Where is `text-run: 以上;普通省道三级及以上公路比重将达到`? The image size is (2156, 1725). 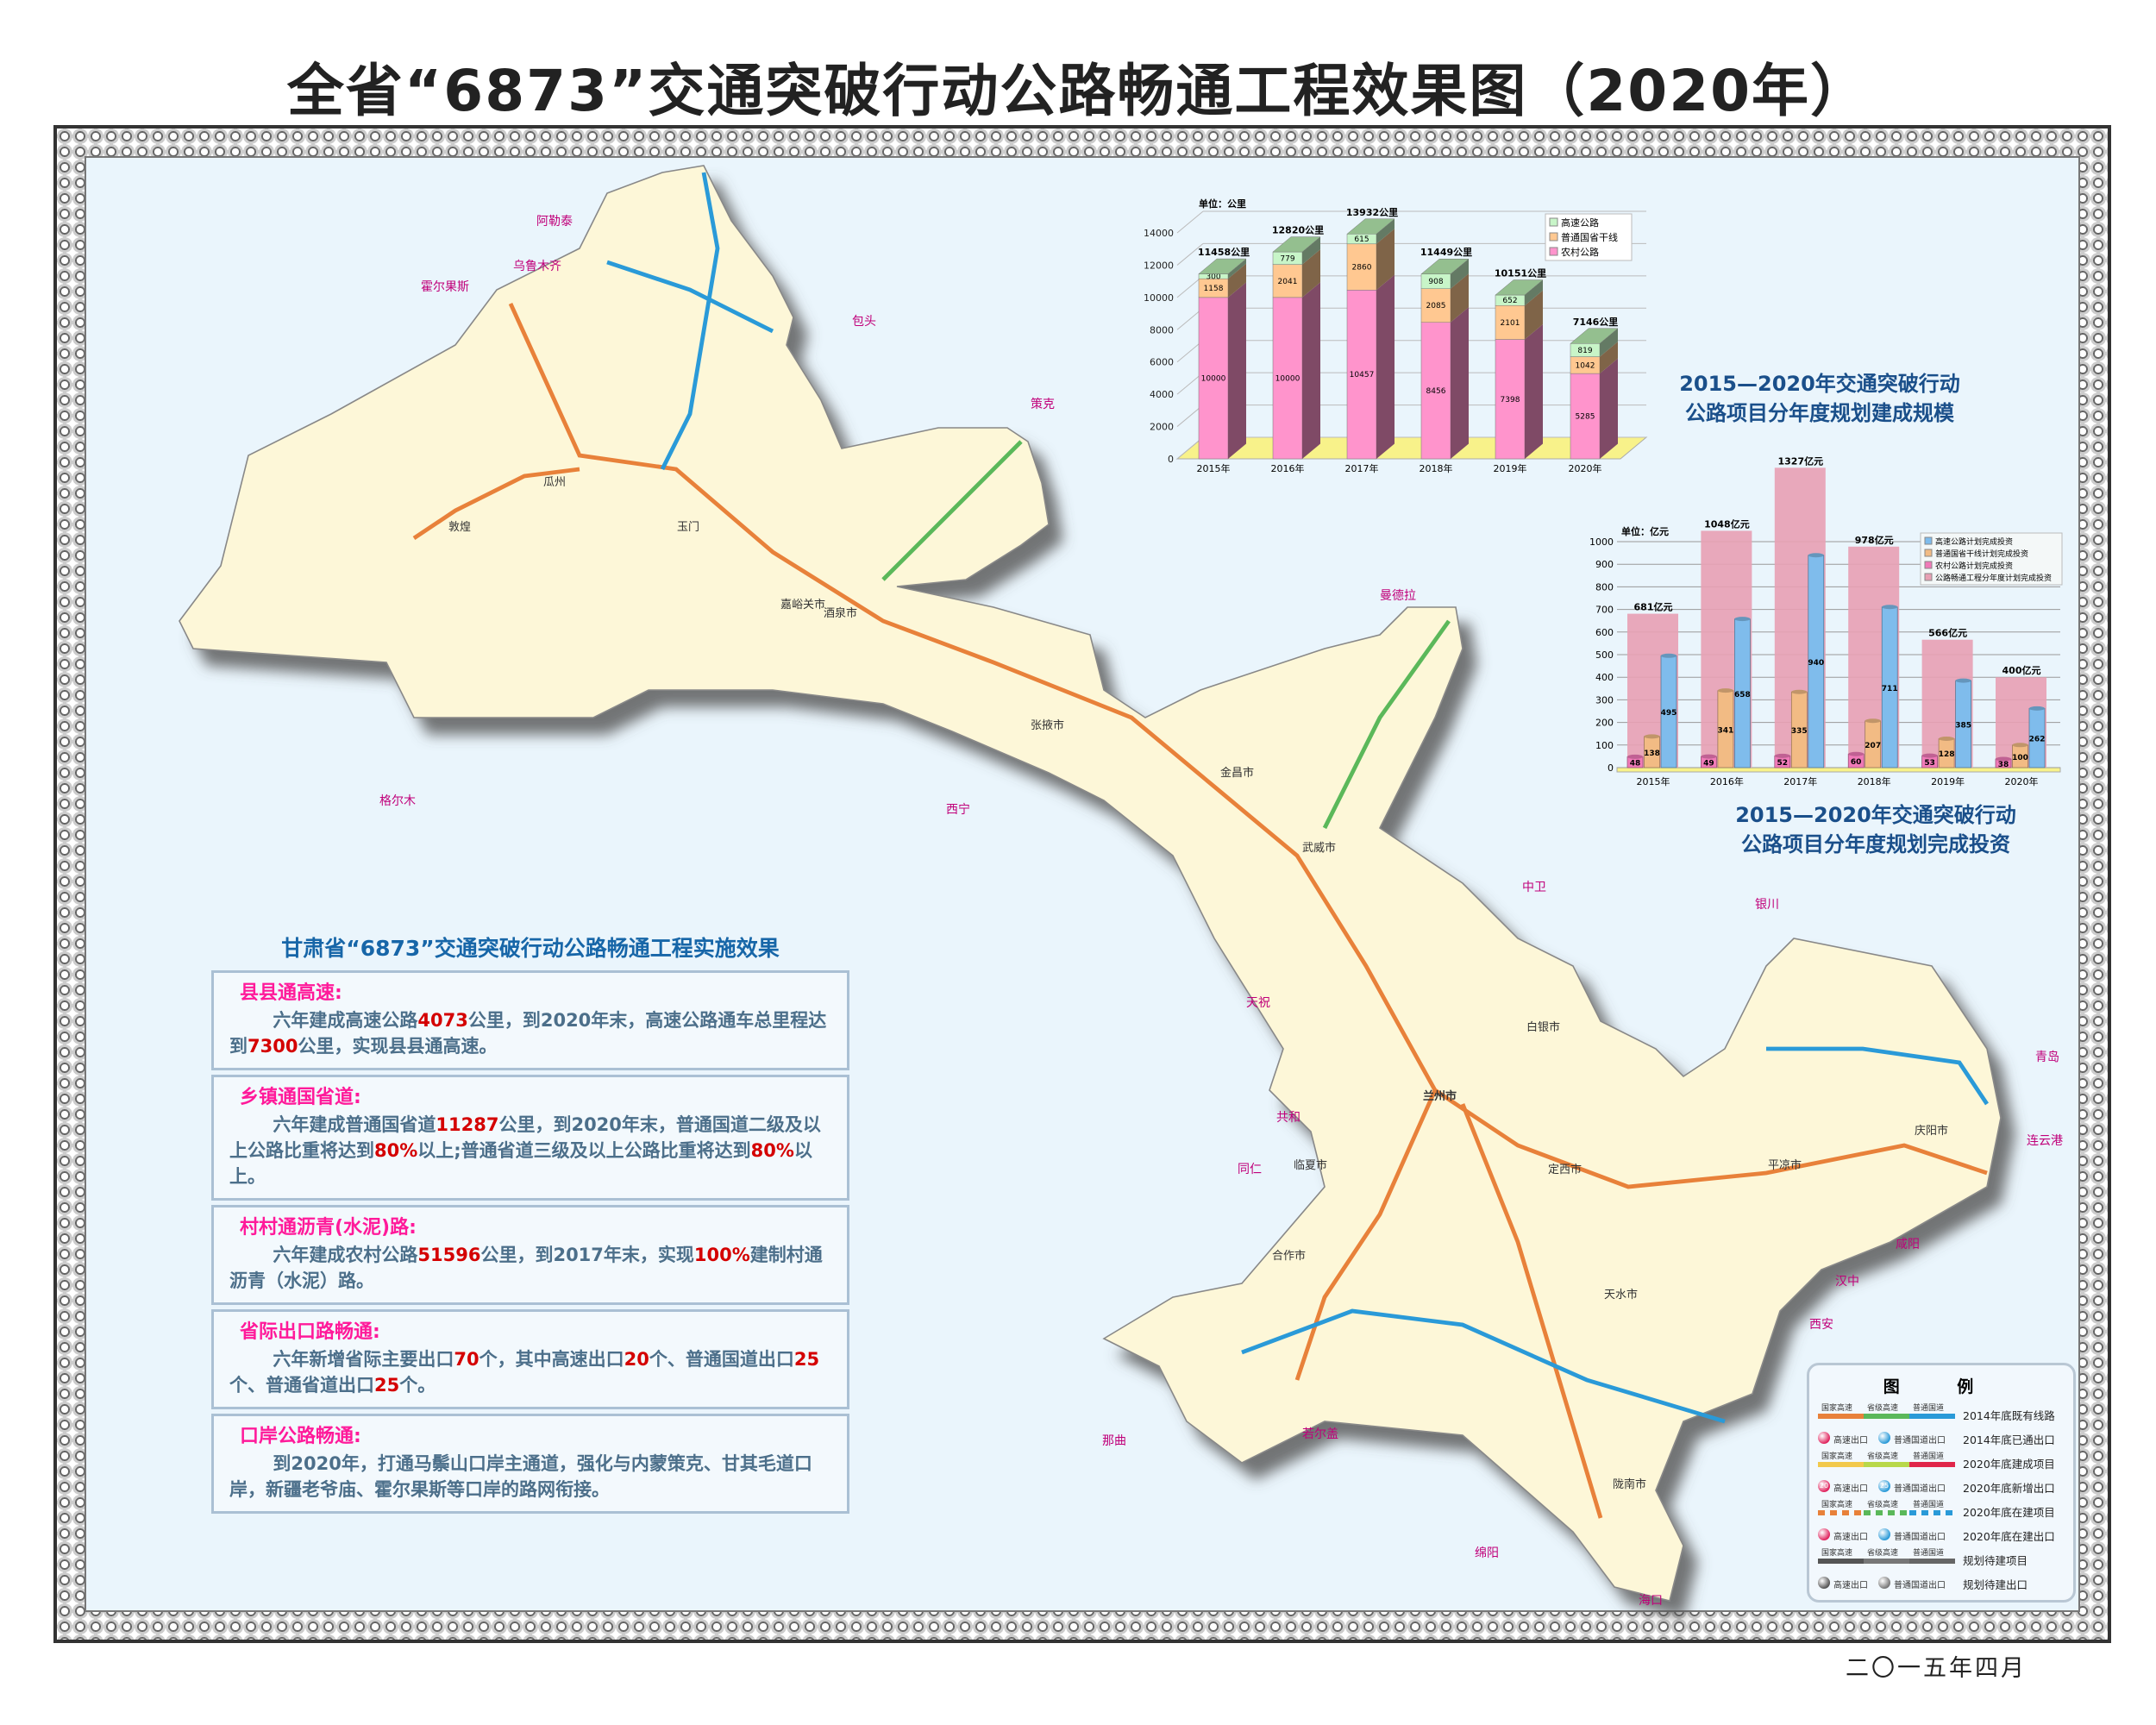
text-run: 以上;普通省道三级及以上公路比重将达到 is located at coordinates (584, 1151).